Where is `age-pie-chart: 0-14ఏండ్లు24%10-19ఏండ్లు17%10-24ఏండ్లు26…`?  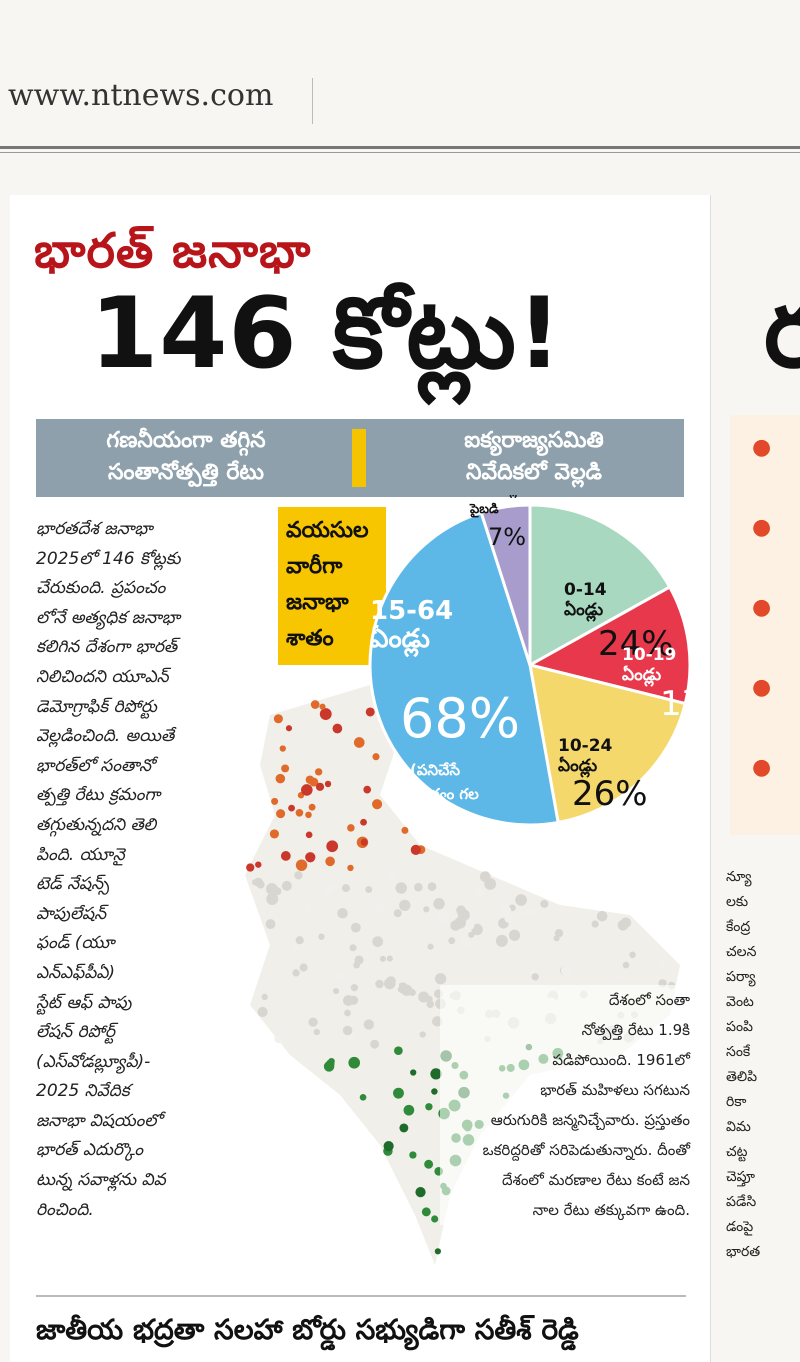 age-pie-chart: 0-14ఏండ్లు24%10-19ఏండ్లు17%10-24ఏండ్లు26… is located at coordinates (529, 661).